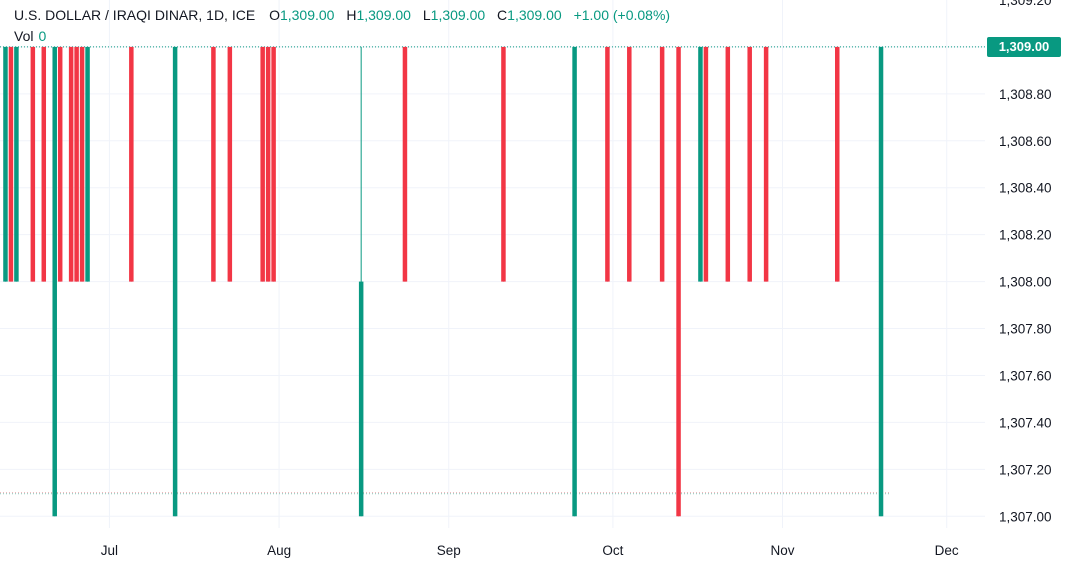 Image resolution: width=1080 pixels, height=567 pixels. What do you see at coordinates (1025, 282) in the screenshot?
I see `y-tick-label: 1,308.00` at bounding box center [1025, 282].